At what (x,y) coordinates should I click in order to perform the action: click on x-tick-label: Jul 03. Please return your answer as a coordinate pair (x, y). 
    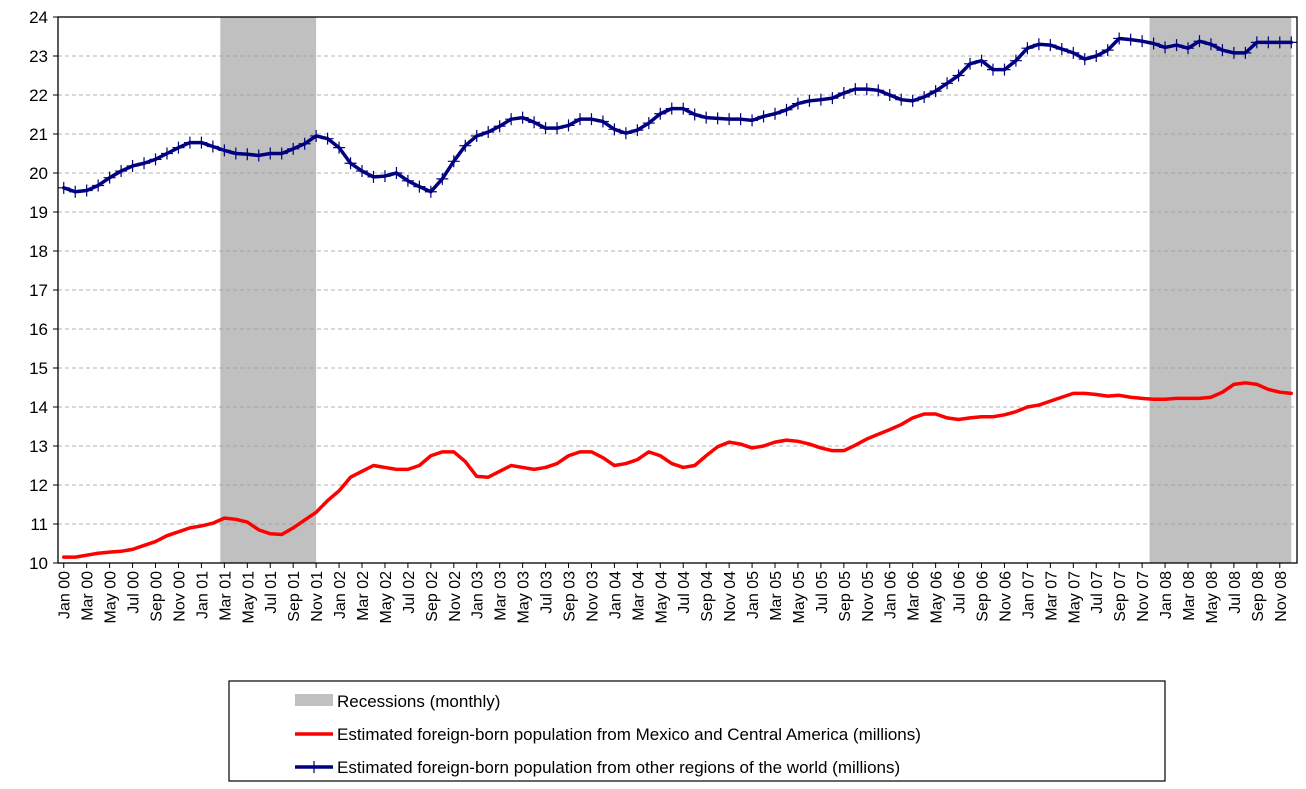
    Looking at the image, I should click on (547, 592).